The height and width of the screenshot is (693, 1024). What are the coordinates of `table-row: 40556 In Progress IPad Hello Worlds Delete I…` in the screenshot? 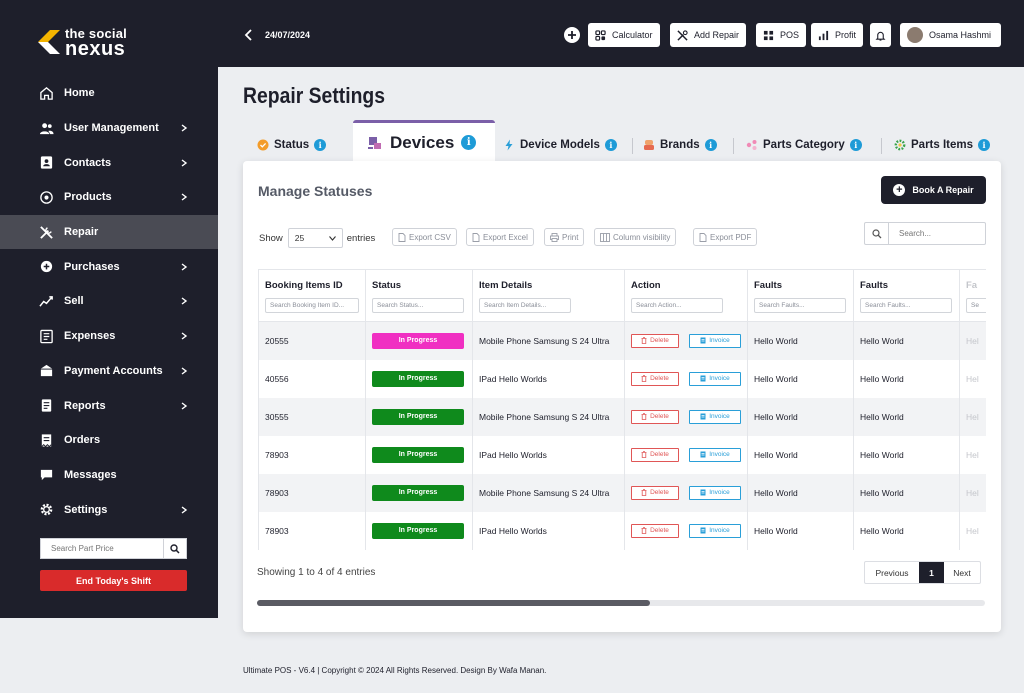 It's located at (622, 378).